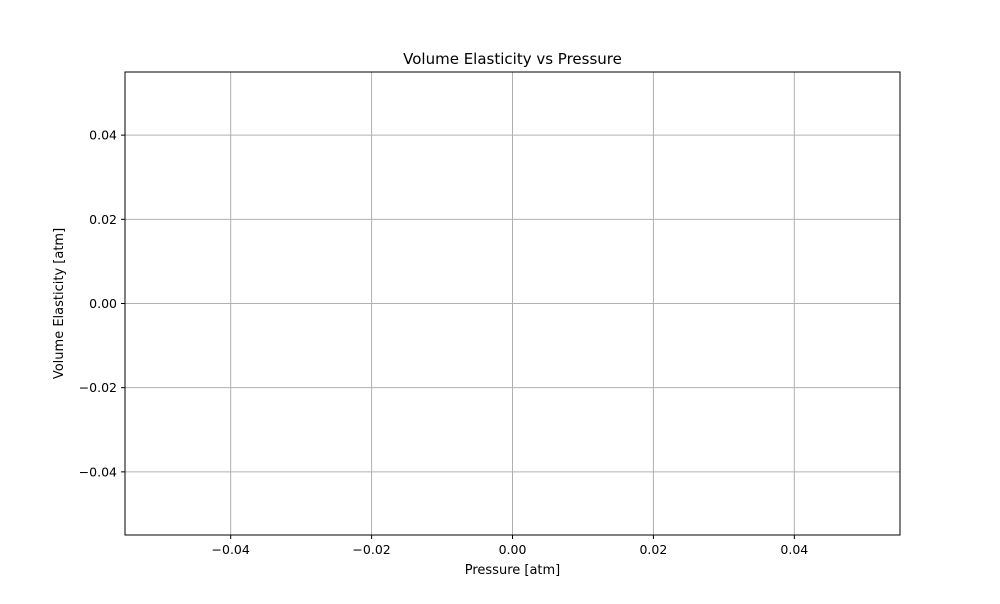  Describe the element at coordinates (371, 549) in the screenshot. I see `x-tick-label: −0.02` at that location.